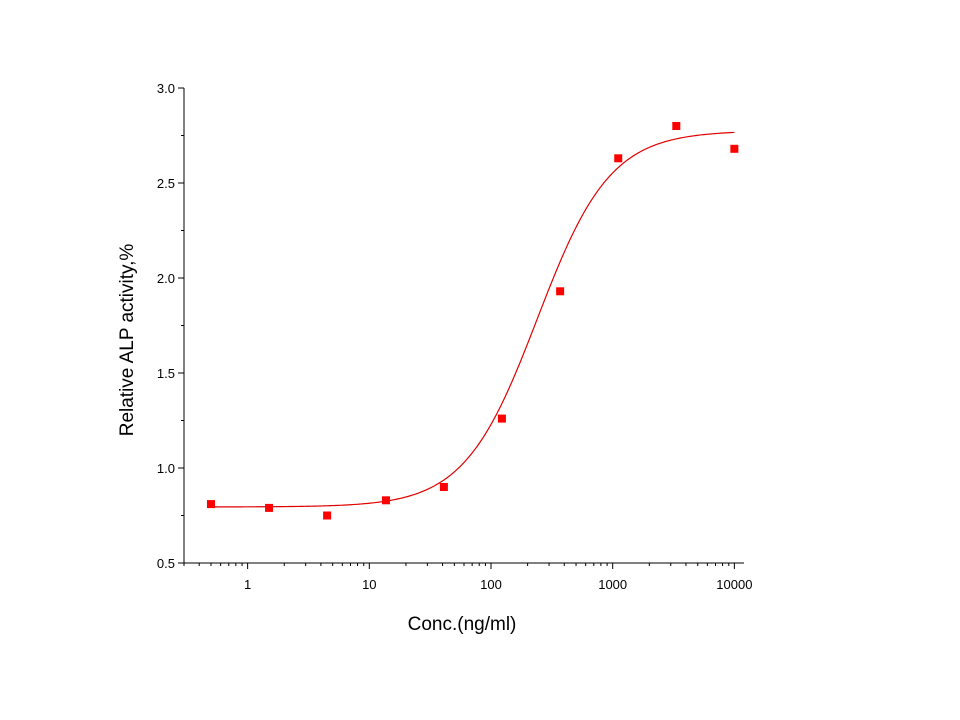  What do you see at coordinates (166, 468) in the screenshot?
I see `y-tick-label: 1.0` at bounding box center [166, 468].